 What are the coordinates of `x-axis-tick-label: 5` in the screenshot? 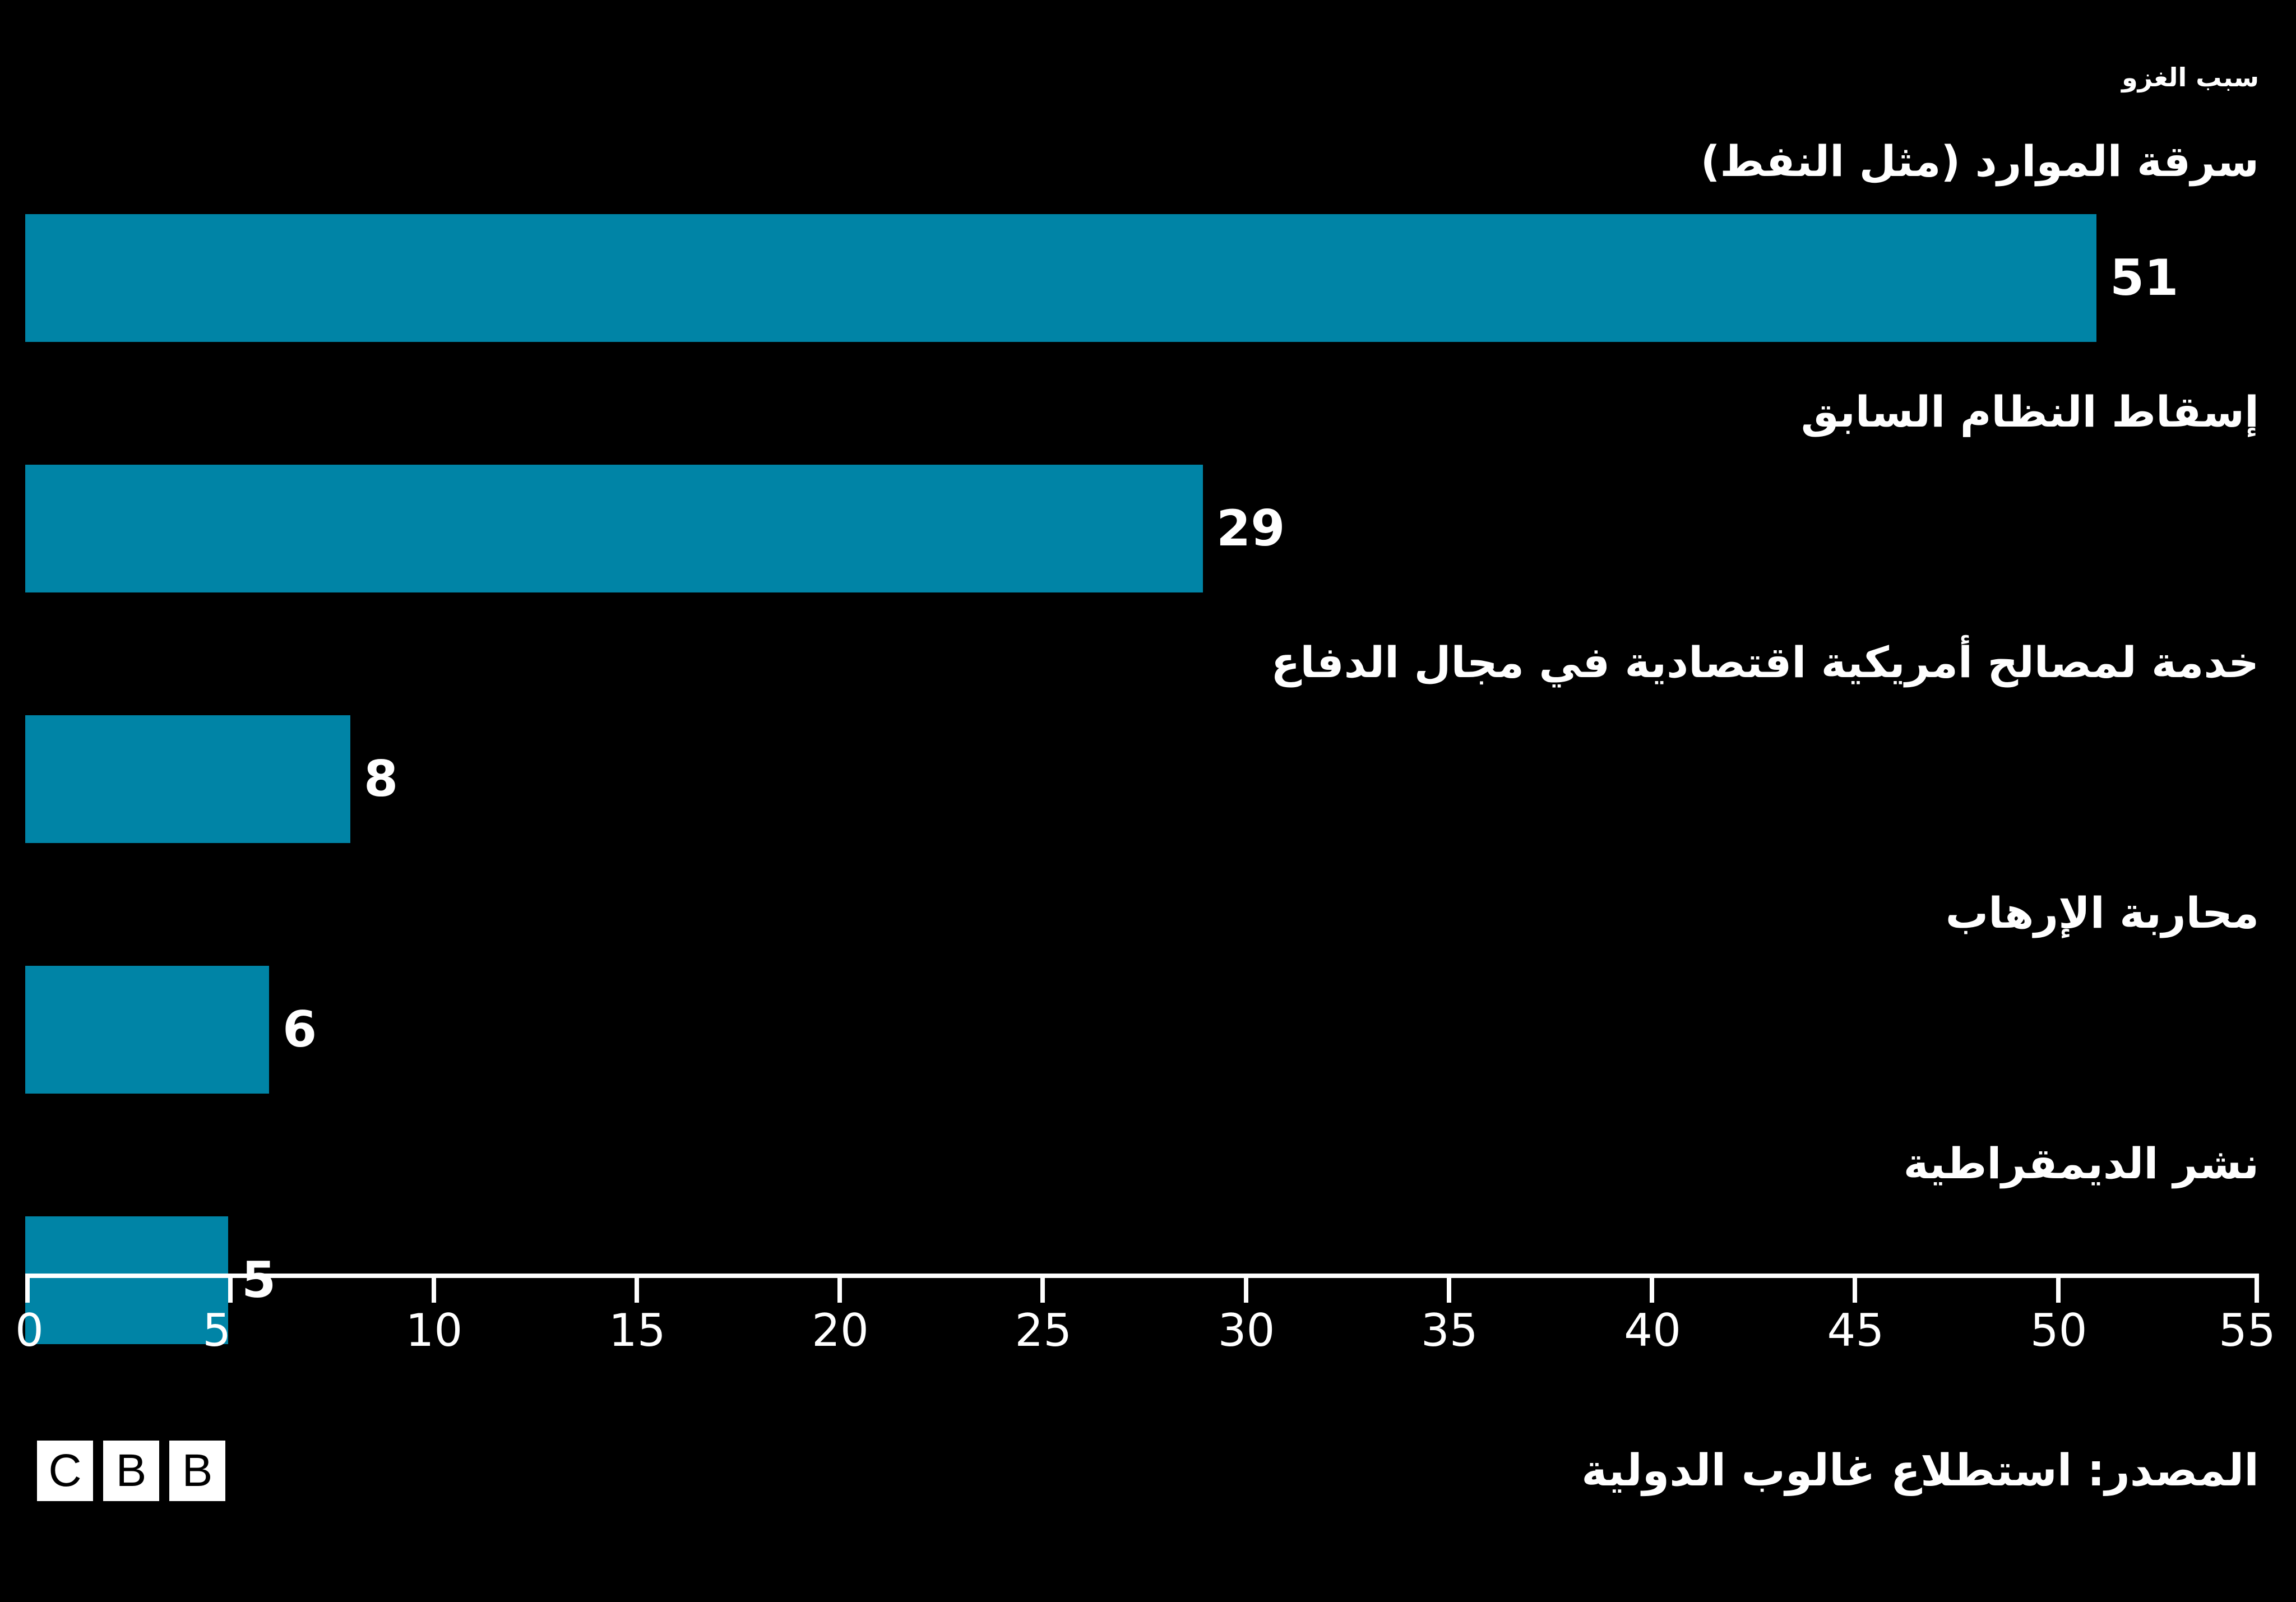 It's located at (217, 1330).